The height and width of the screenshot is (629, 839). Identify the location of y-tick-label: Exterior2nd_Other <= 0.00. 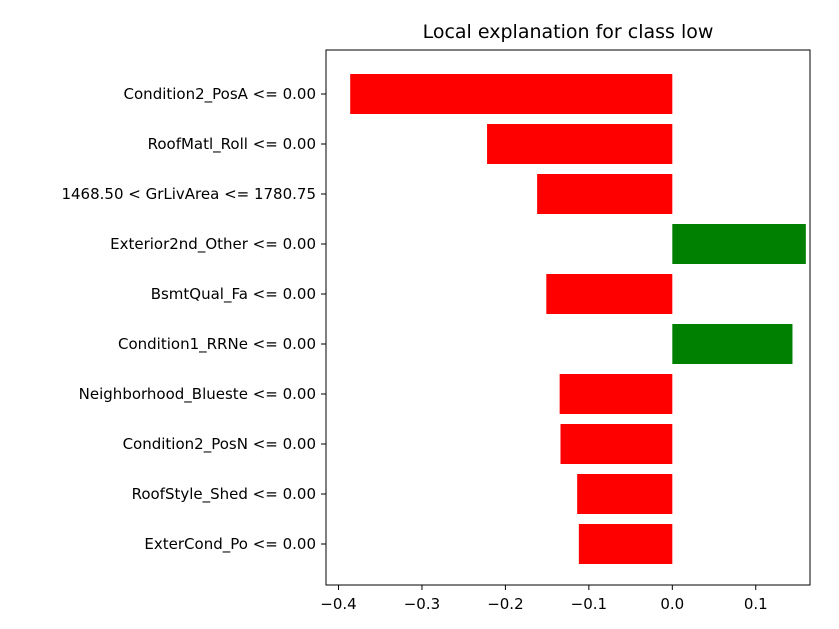
(213, 244).